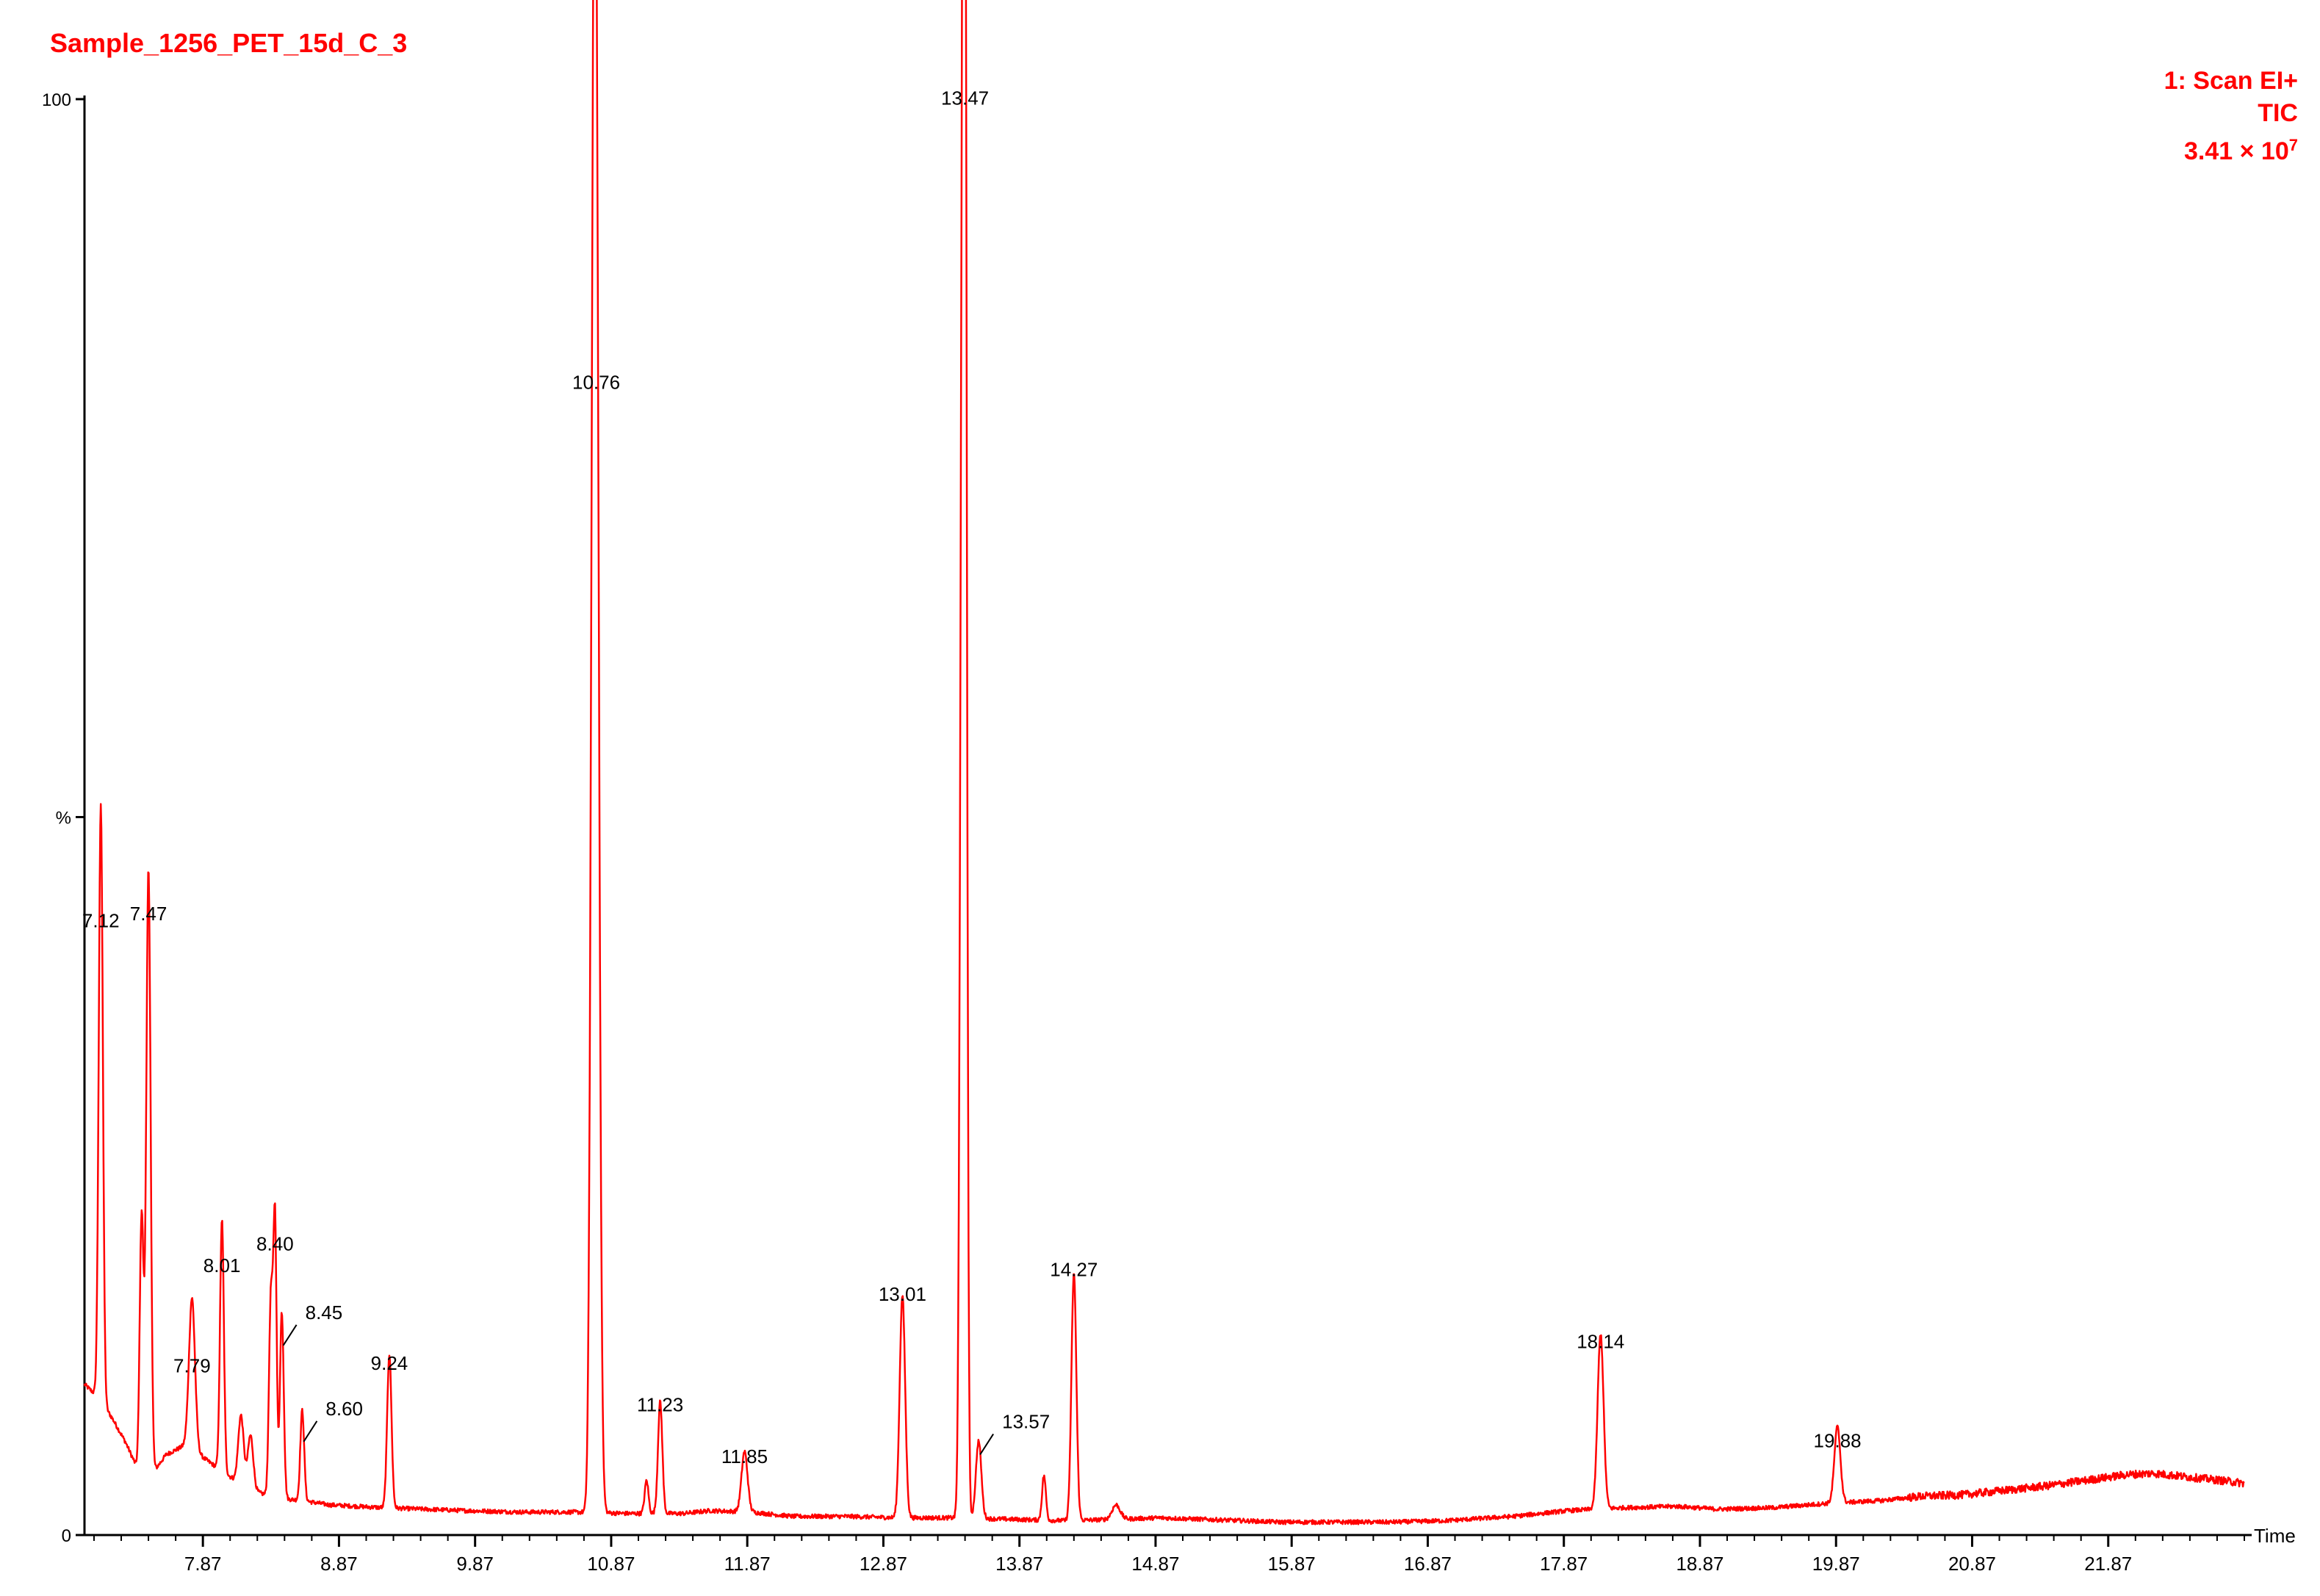 The width and height of the screenshot is (2320, 1596). What do you see at coordinates (390, 1363) in the screenshot?
I see `peak-label: 9.24` at bounding box center [390, 1363].